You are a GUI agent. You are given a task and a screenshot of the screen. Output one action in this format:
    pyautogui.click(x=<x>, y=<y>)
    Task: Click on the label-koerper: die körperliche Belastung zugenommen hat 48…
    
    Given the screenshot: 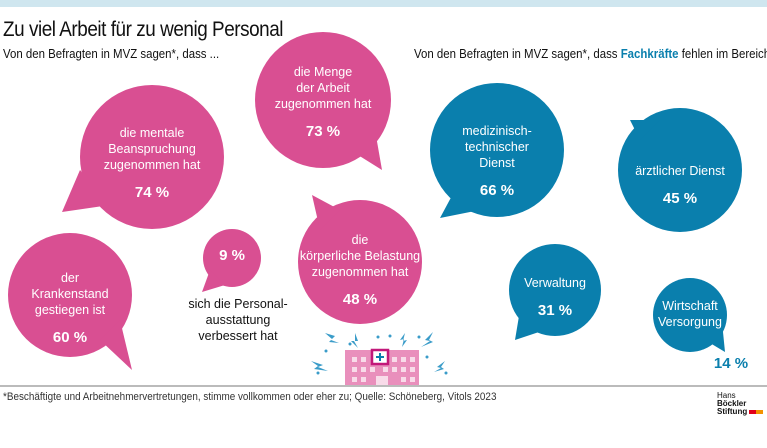 What is the action you would take?
    pyautogui.click(x=360, y=270)
    